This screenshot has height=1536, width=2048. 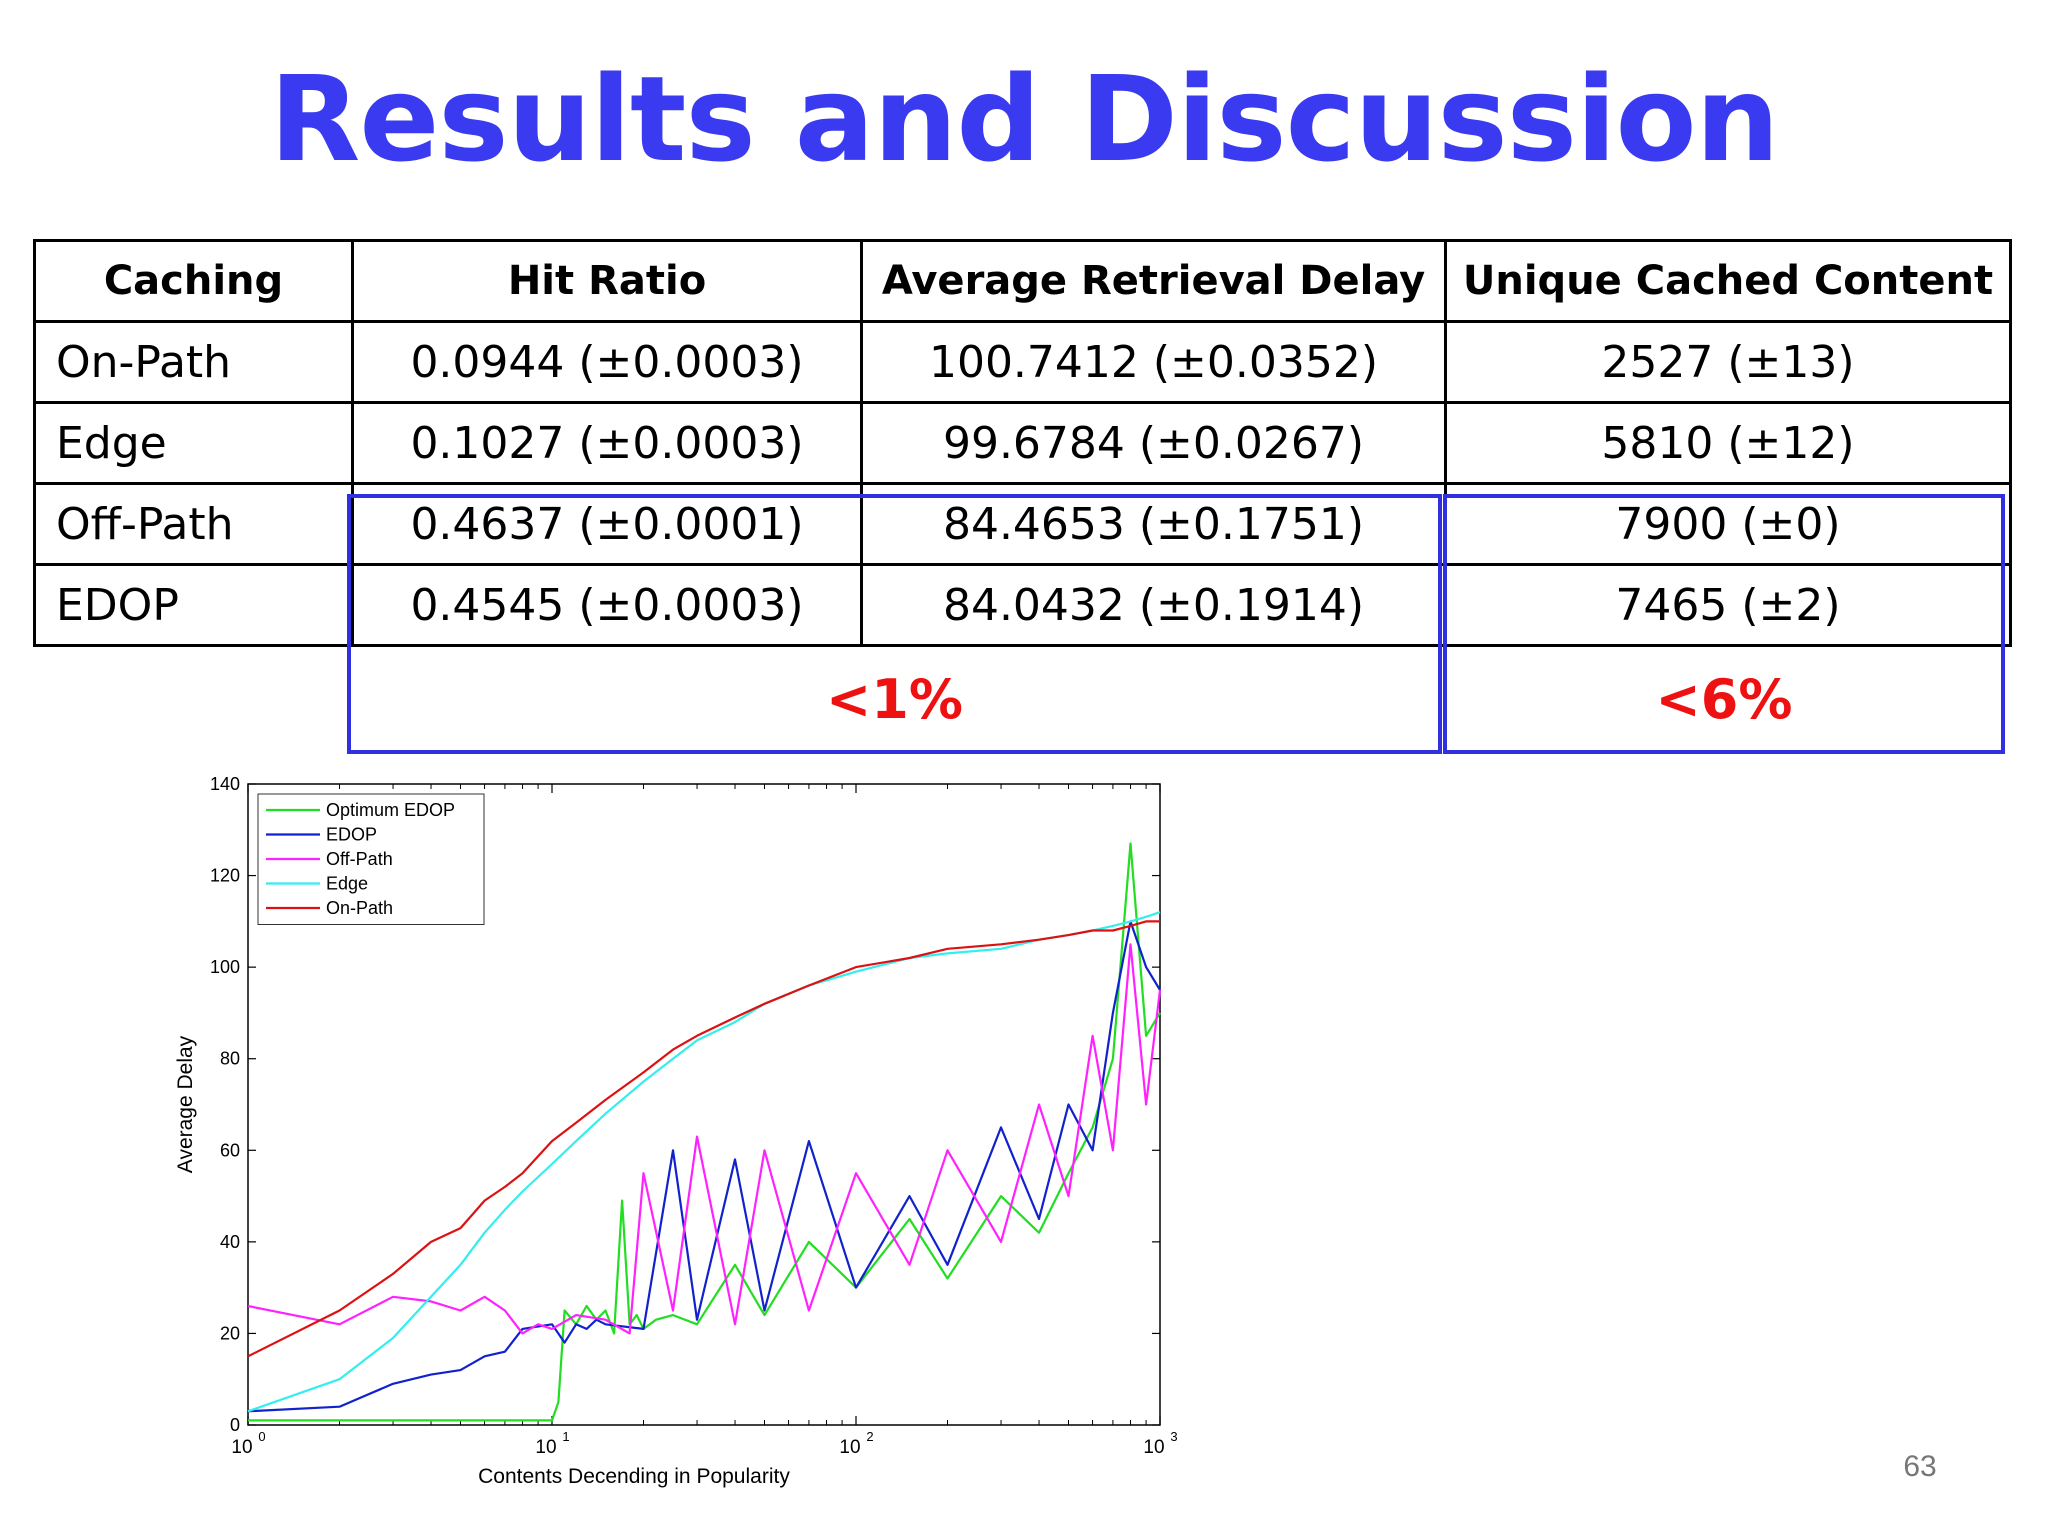 What do you see at coordinates (359, 908) in the screenshot?
I see `legend-label: On-Path` at bounding box center [359, 908].